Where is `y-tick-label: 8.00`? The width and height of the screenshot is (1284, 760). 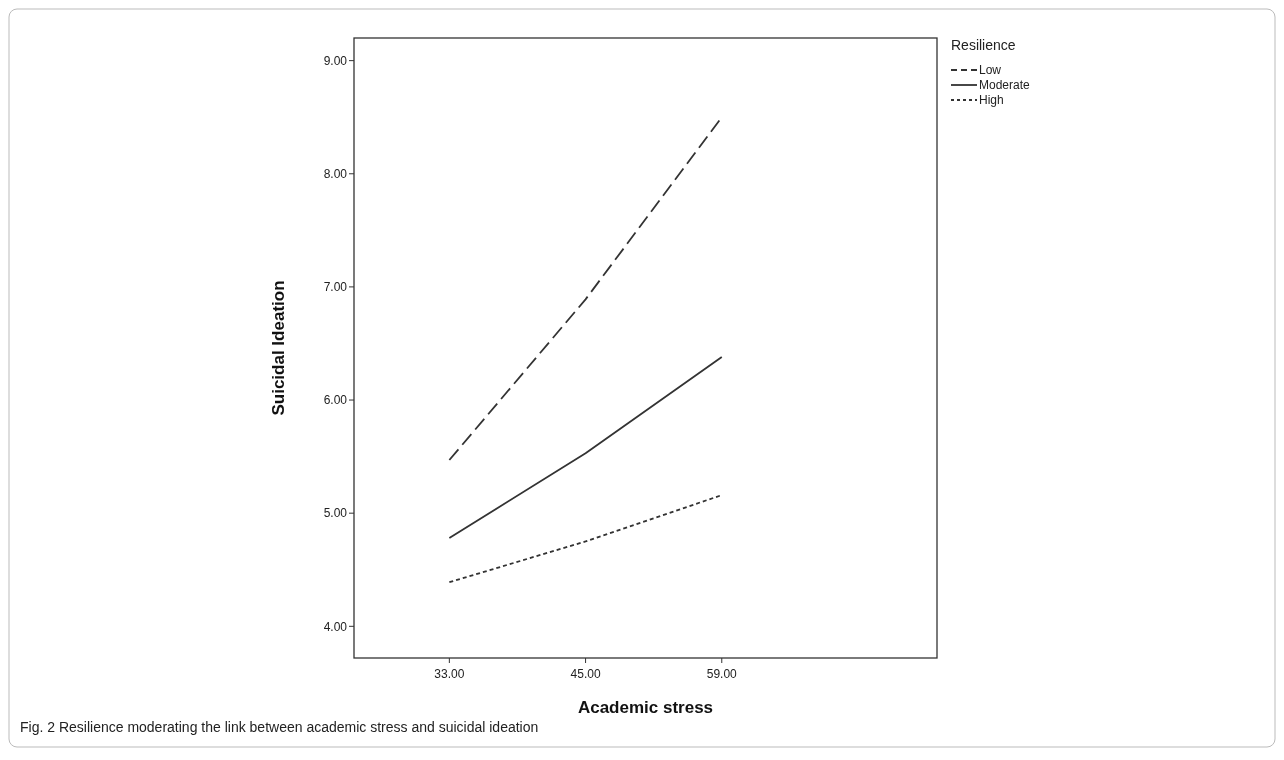
y-tick-label: 8.00 is located at coordinates (335, 173).